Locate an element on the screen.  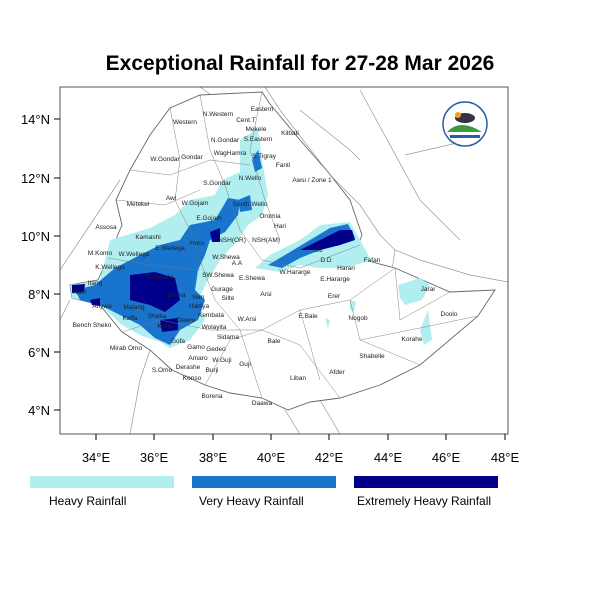
region-label: N.Gondar is located at coordinates (225, 140).